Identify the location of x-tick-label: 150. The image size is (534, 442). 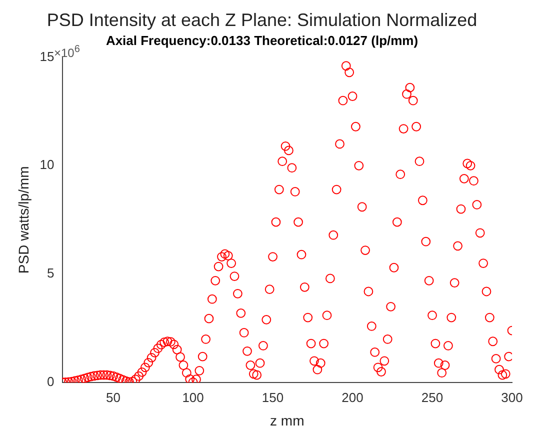
(273, 397).